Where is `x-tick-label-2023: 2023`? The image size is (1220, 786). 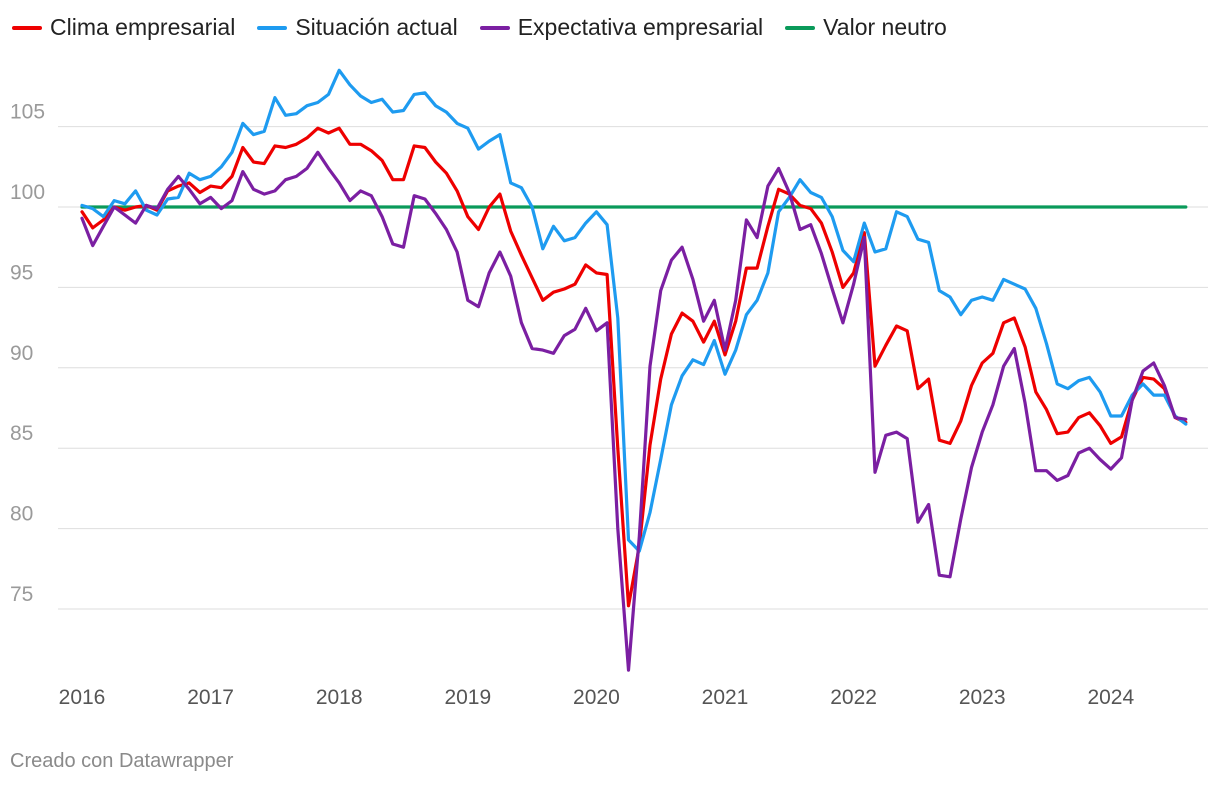
x-tick-label-2023: 2023 is located at coordinates (982, 697).